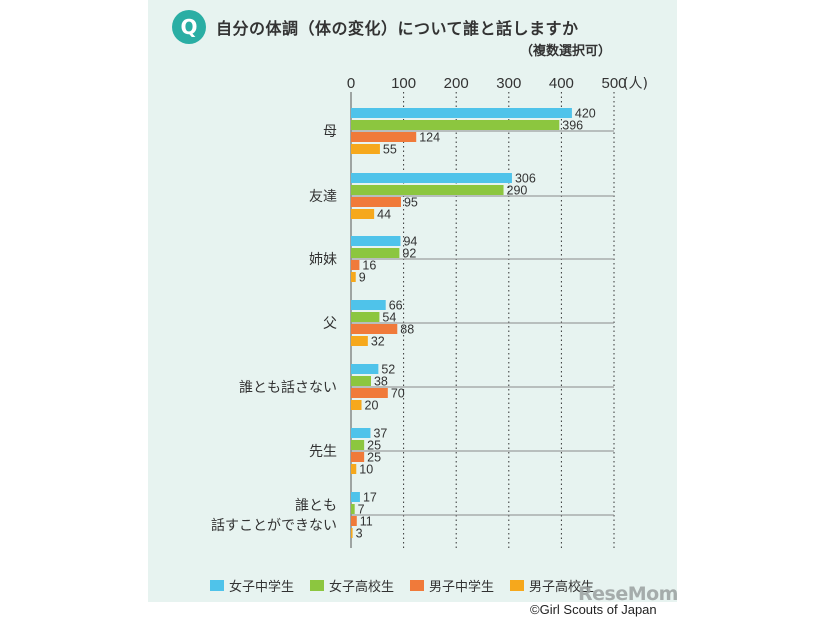  What do you see at coordinates (366, 470) in the screenshot?
I see `data-label: 10` at bounding box center [366, 470].